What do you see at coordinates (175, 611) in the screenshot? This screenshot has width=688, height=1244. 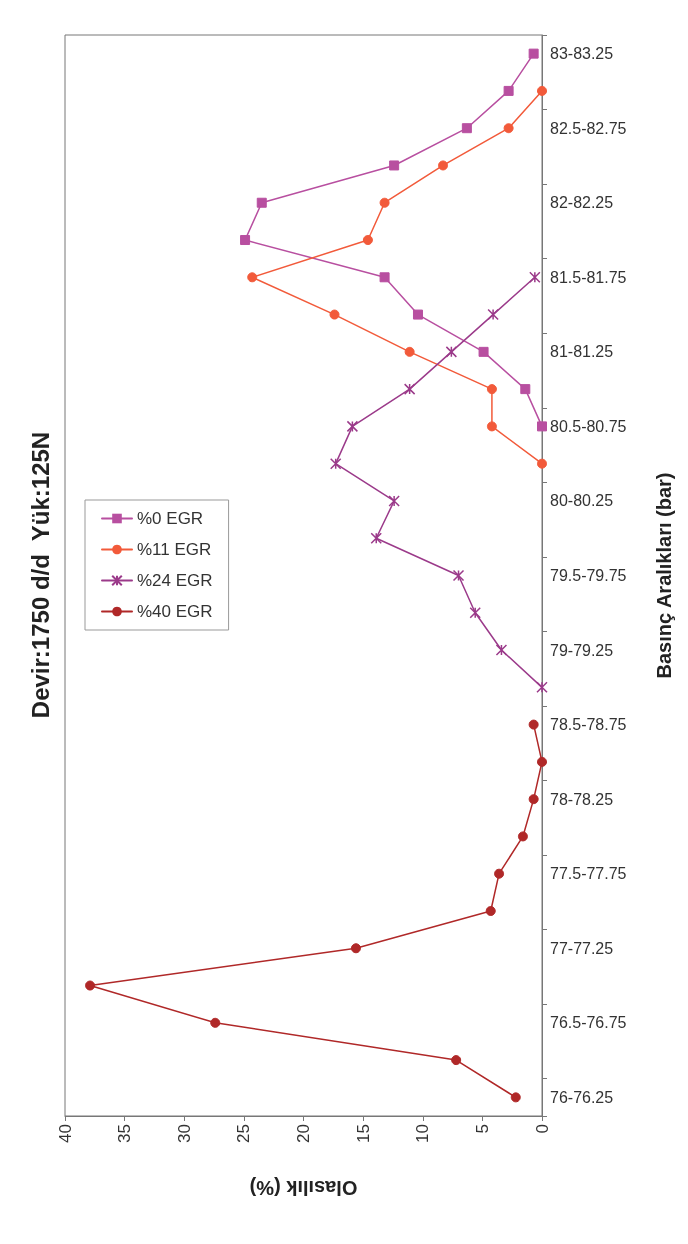 I see `legend-label: %40 EGR` at bounding box center [175, 611].